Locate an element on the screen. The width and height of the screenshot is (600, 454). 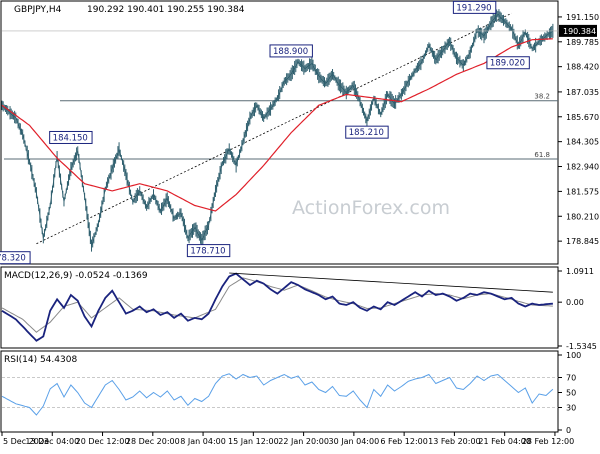
macd-tick-label: 1.0911 is located at coordinates (580, 271).